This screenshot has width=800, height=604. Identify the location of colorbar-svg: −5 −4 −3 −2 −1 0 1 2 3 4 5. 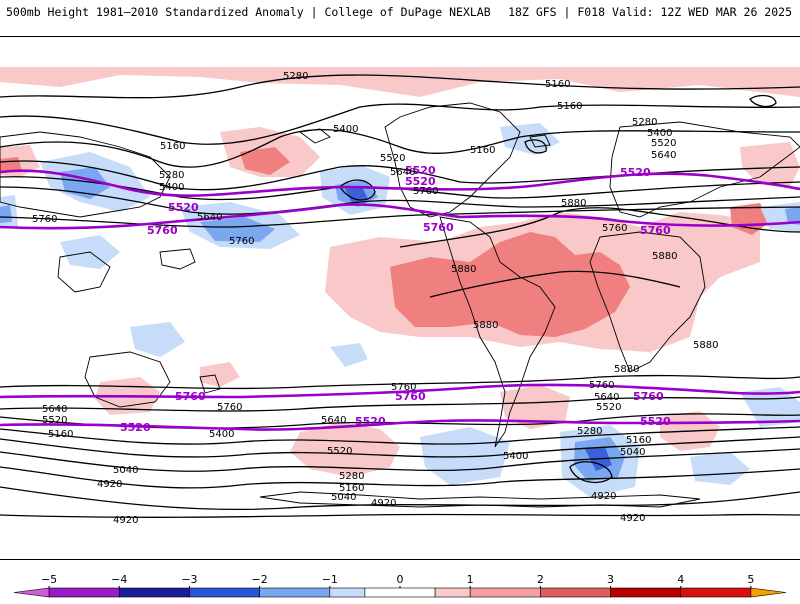
(400, 585).